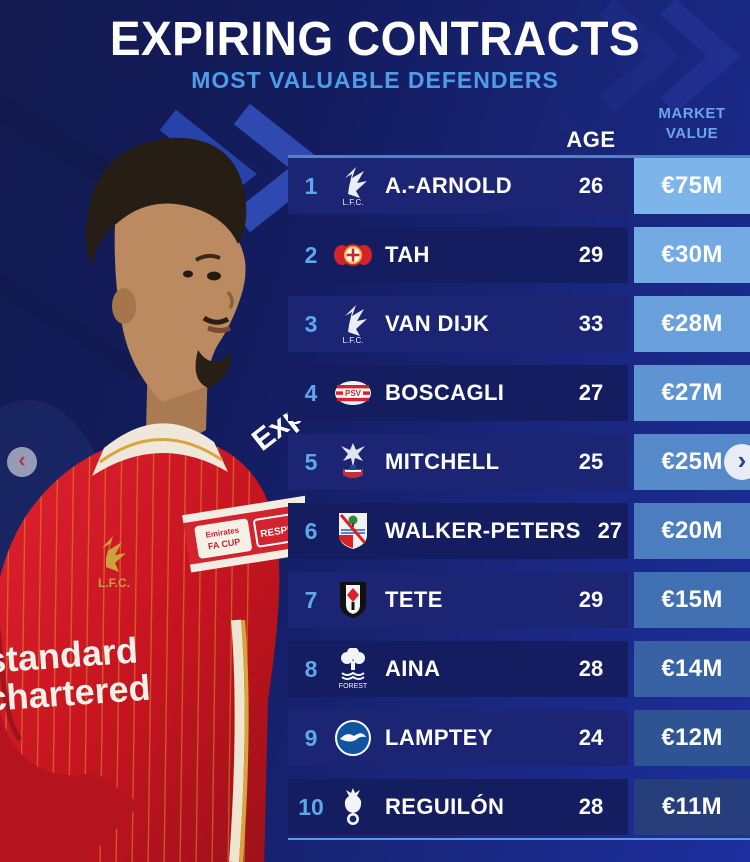 The height and width of the screenshot is (862, 750). What do you see at coordinates (692, 123) in the screenshot?
I see `column-header-market-value: MARKET VALUE` at bounding box center [692, 123].